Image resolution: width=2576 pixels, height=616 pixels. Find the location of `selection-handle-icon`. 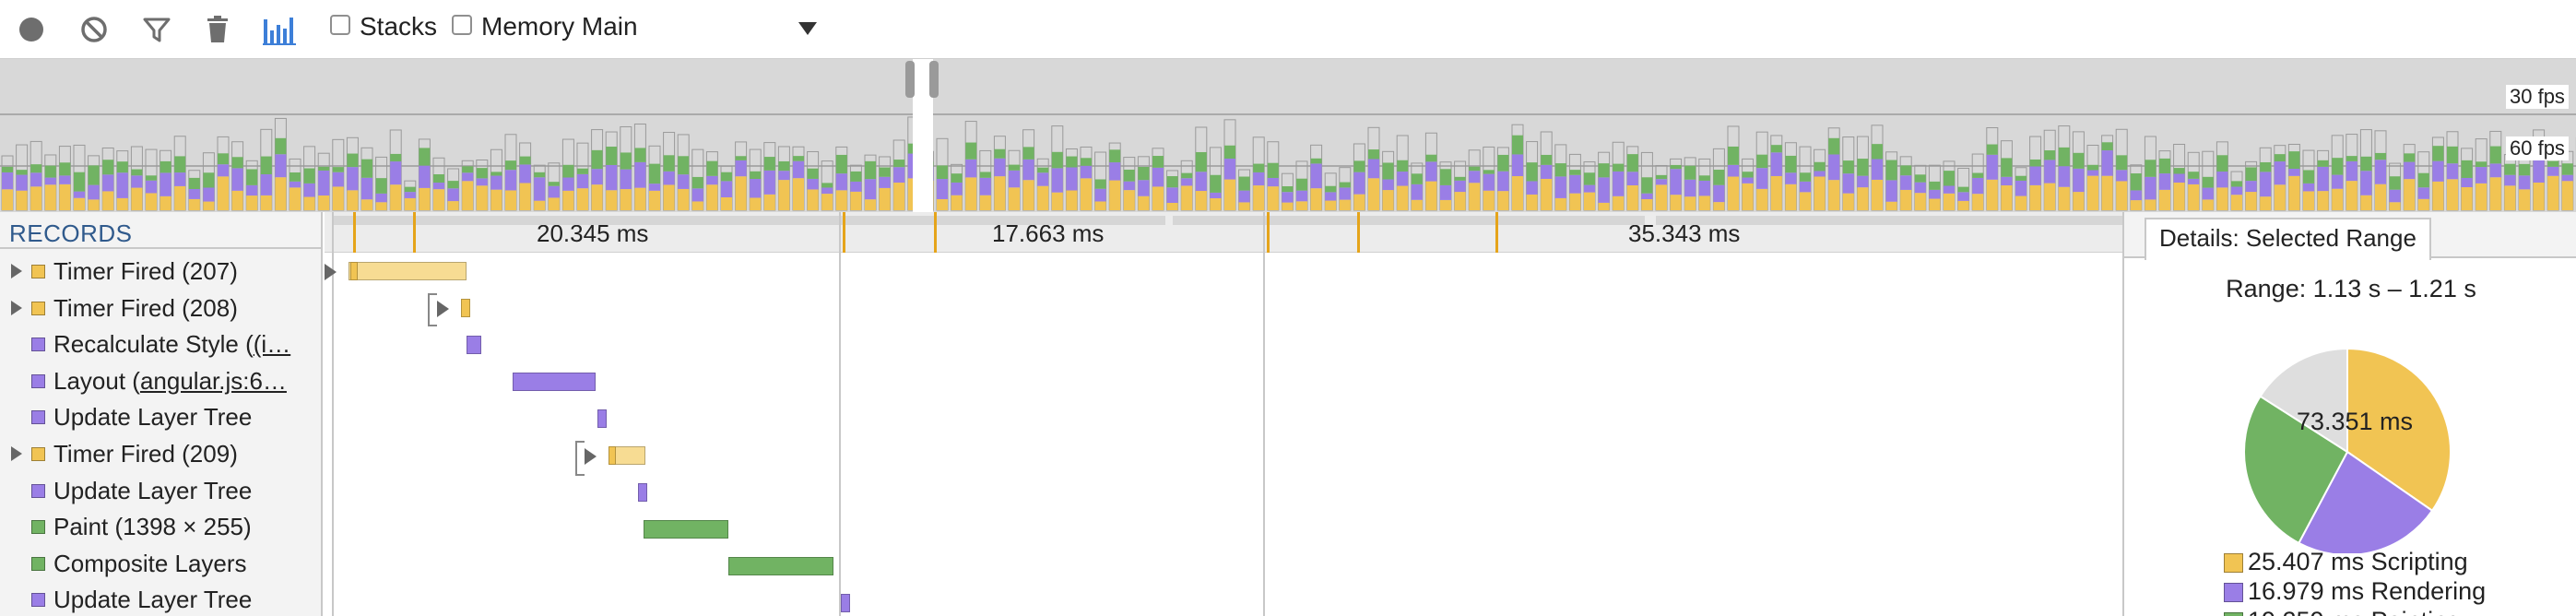

selection-handle-icon is located at coordinates (934, 80).